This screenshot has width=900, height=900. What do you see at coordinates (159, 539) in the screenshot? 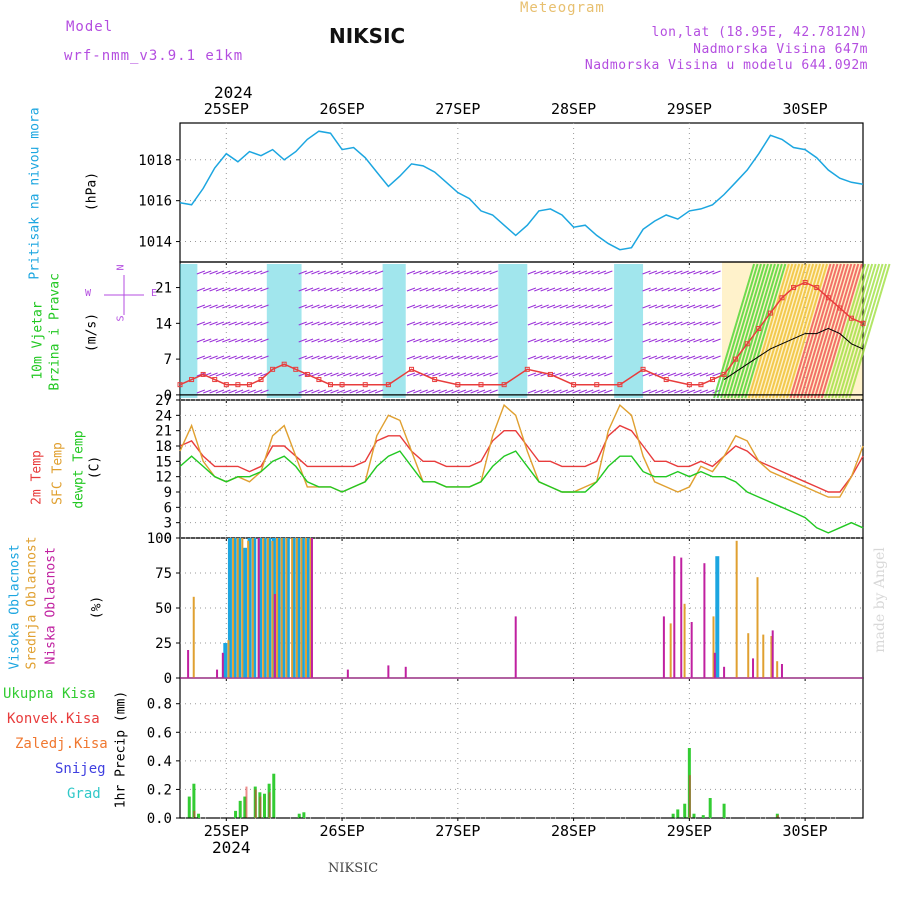
I see `y-tick-label-cloud: 100` at bounding box center [159, 539].